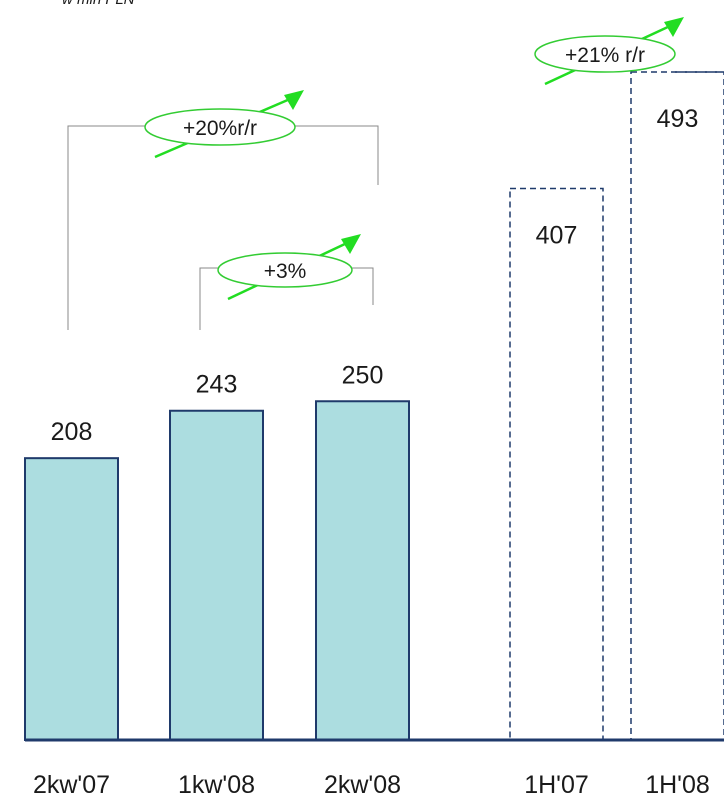 Image resolution: width=724 pixels, height=802 pixels. What do you see at coordinates (71, 785) in the screenshot?
I see `x-tick-label: 2kw'07` at bounding box center [71, 785].